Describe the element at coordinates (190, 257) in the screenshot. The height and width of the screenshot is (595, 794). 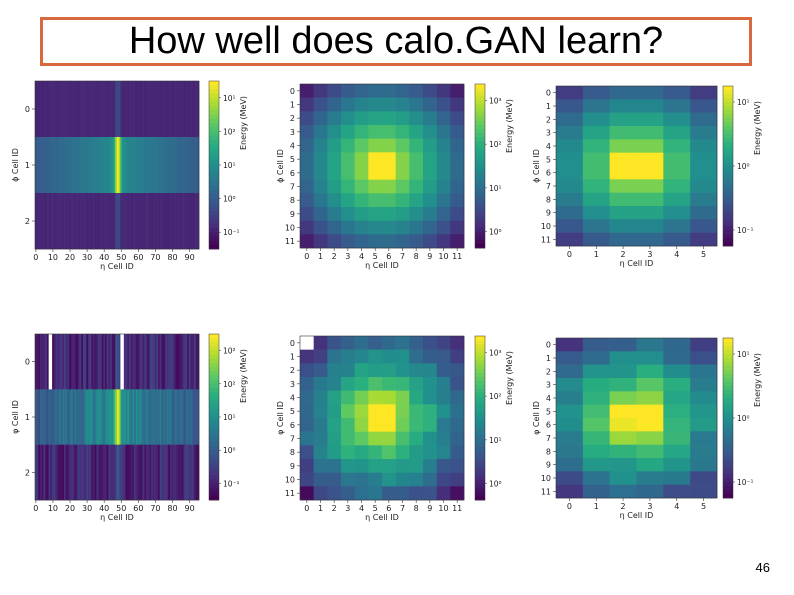
I see `x-tick-label: 90` at that location.